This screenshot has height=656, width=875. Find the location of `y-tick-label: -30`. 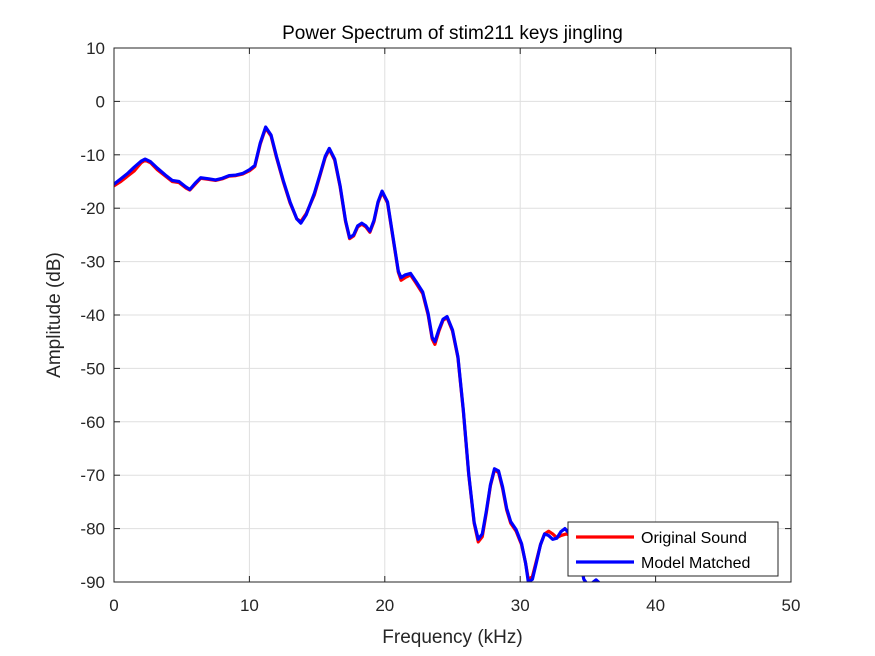

y-tick-label: -30 is located at coordinates (92, 262).